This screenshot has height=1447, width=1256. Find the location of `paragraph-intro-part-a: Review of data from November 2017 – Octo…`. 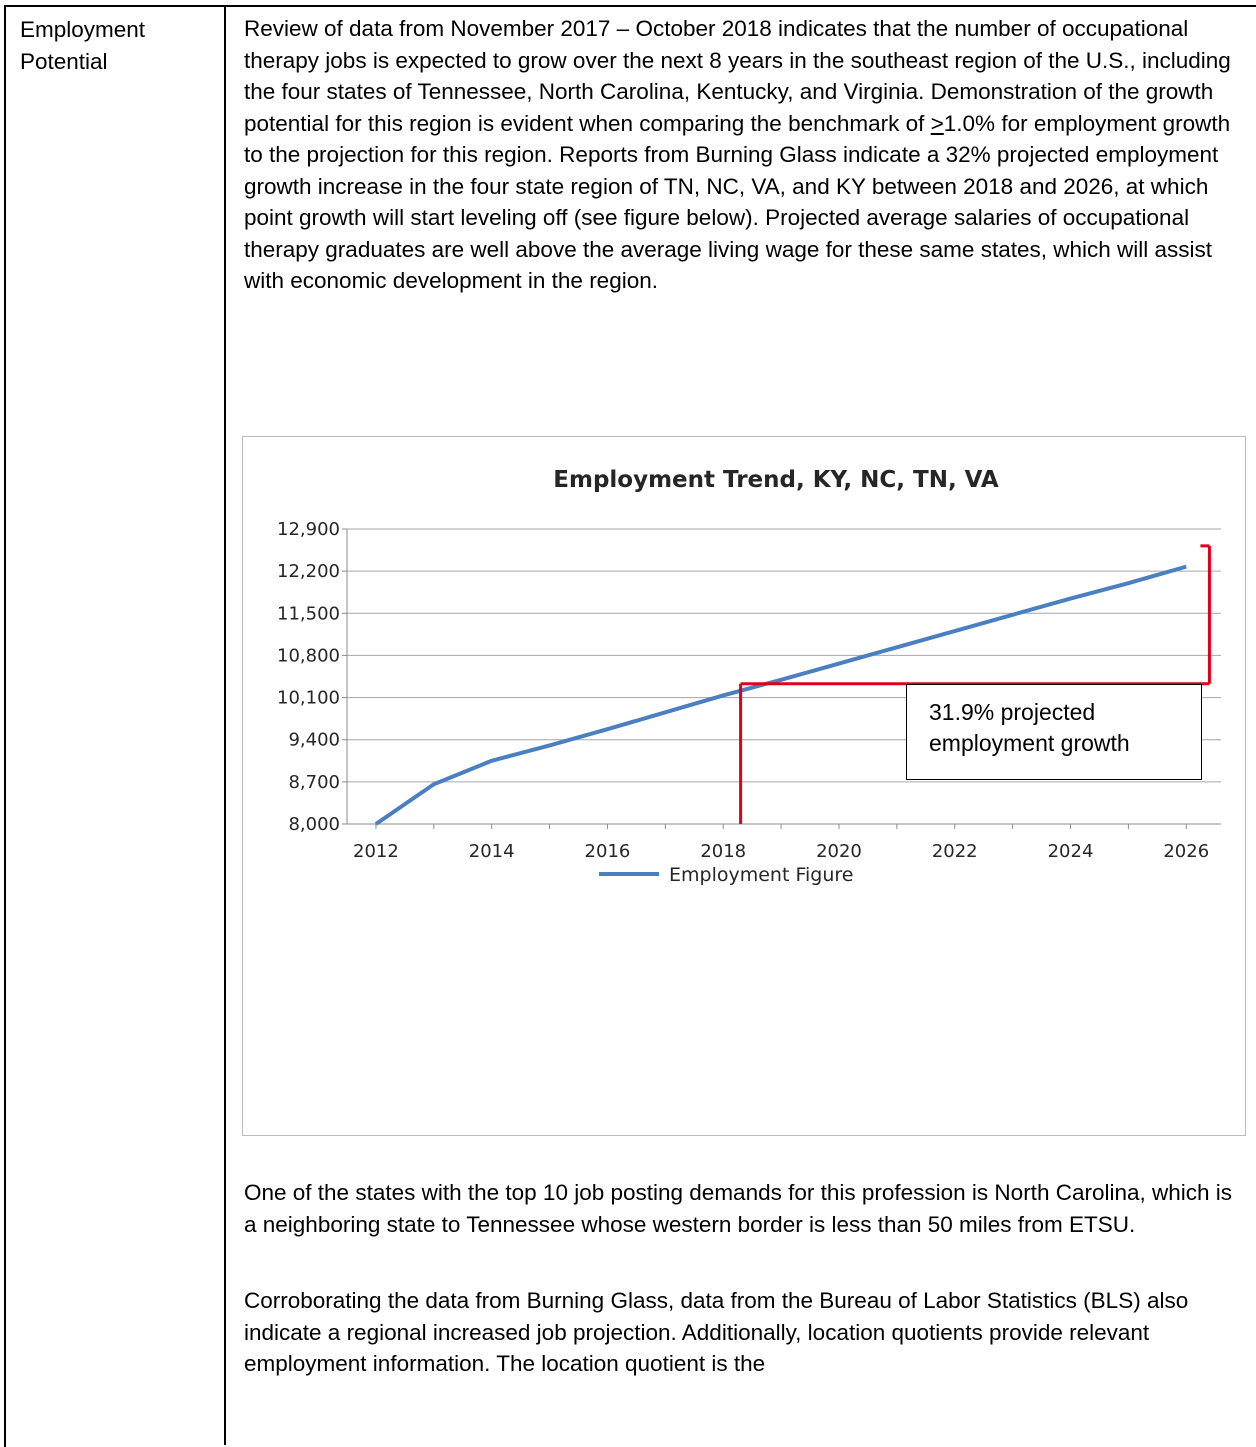

paragraph-intro-part-a: Review of data from November 2017 – Octo… is located at coordinates (737, 76).